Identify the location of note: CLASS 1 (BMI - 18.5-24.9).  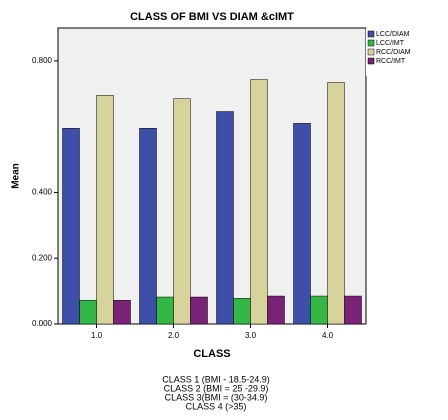
(216, 379).